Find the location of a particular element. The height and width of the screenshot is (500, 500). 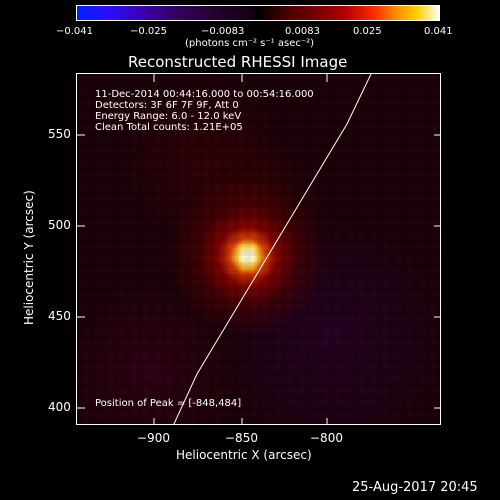

detectors-text: Detectors: 3F 6F 7F 9F, Att 0 is located at coordinates (167, 105).